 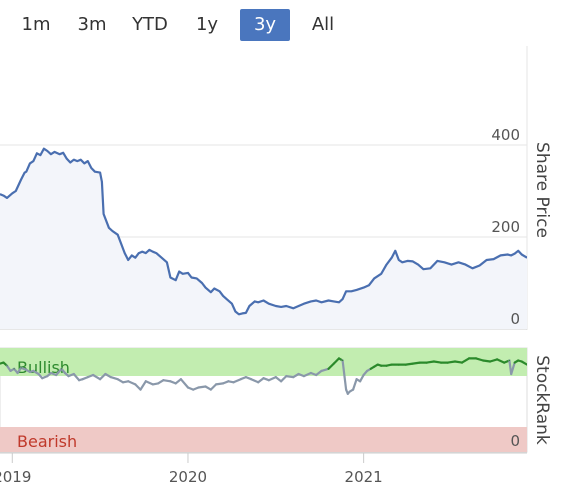 I want to click on x-tick-label: 2019, so click(x=15, y=477).